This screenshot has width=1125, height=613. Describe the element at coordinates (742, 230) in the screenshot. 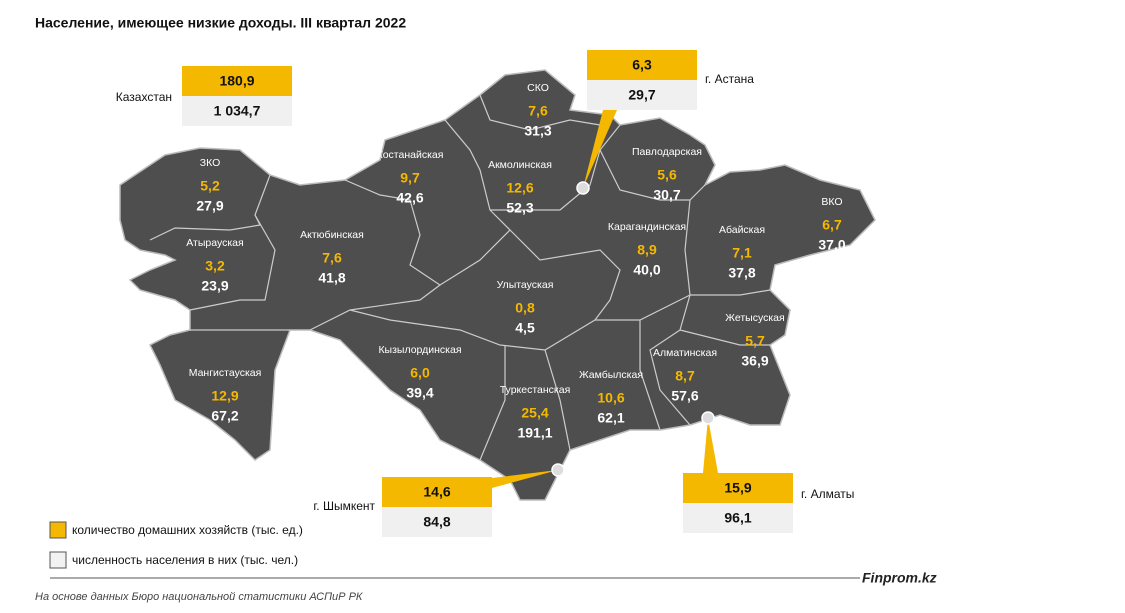

I see `region-name: Абайская` at that location.